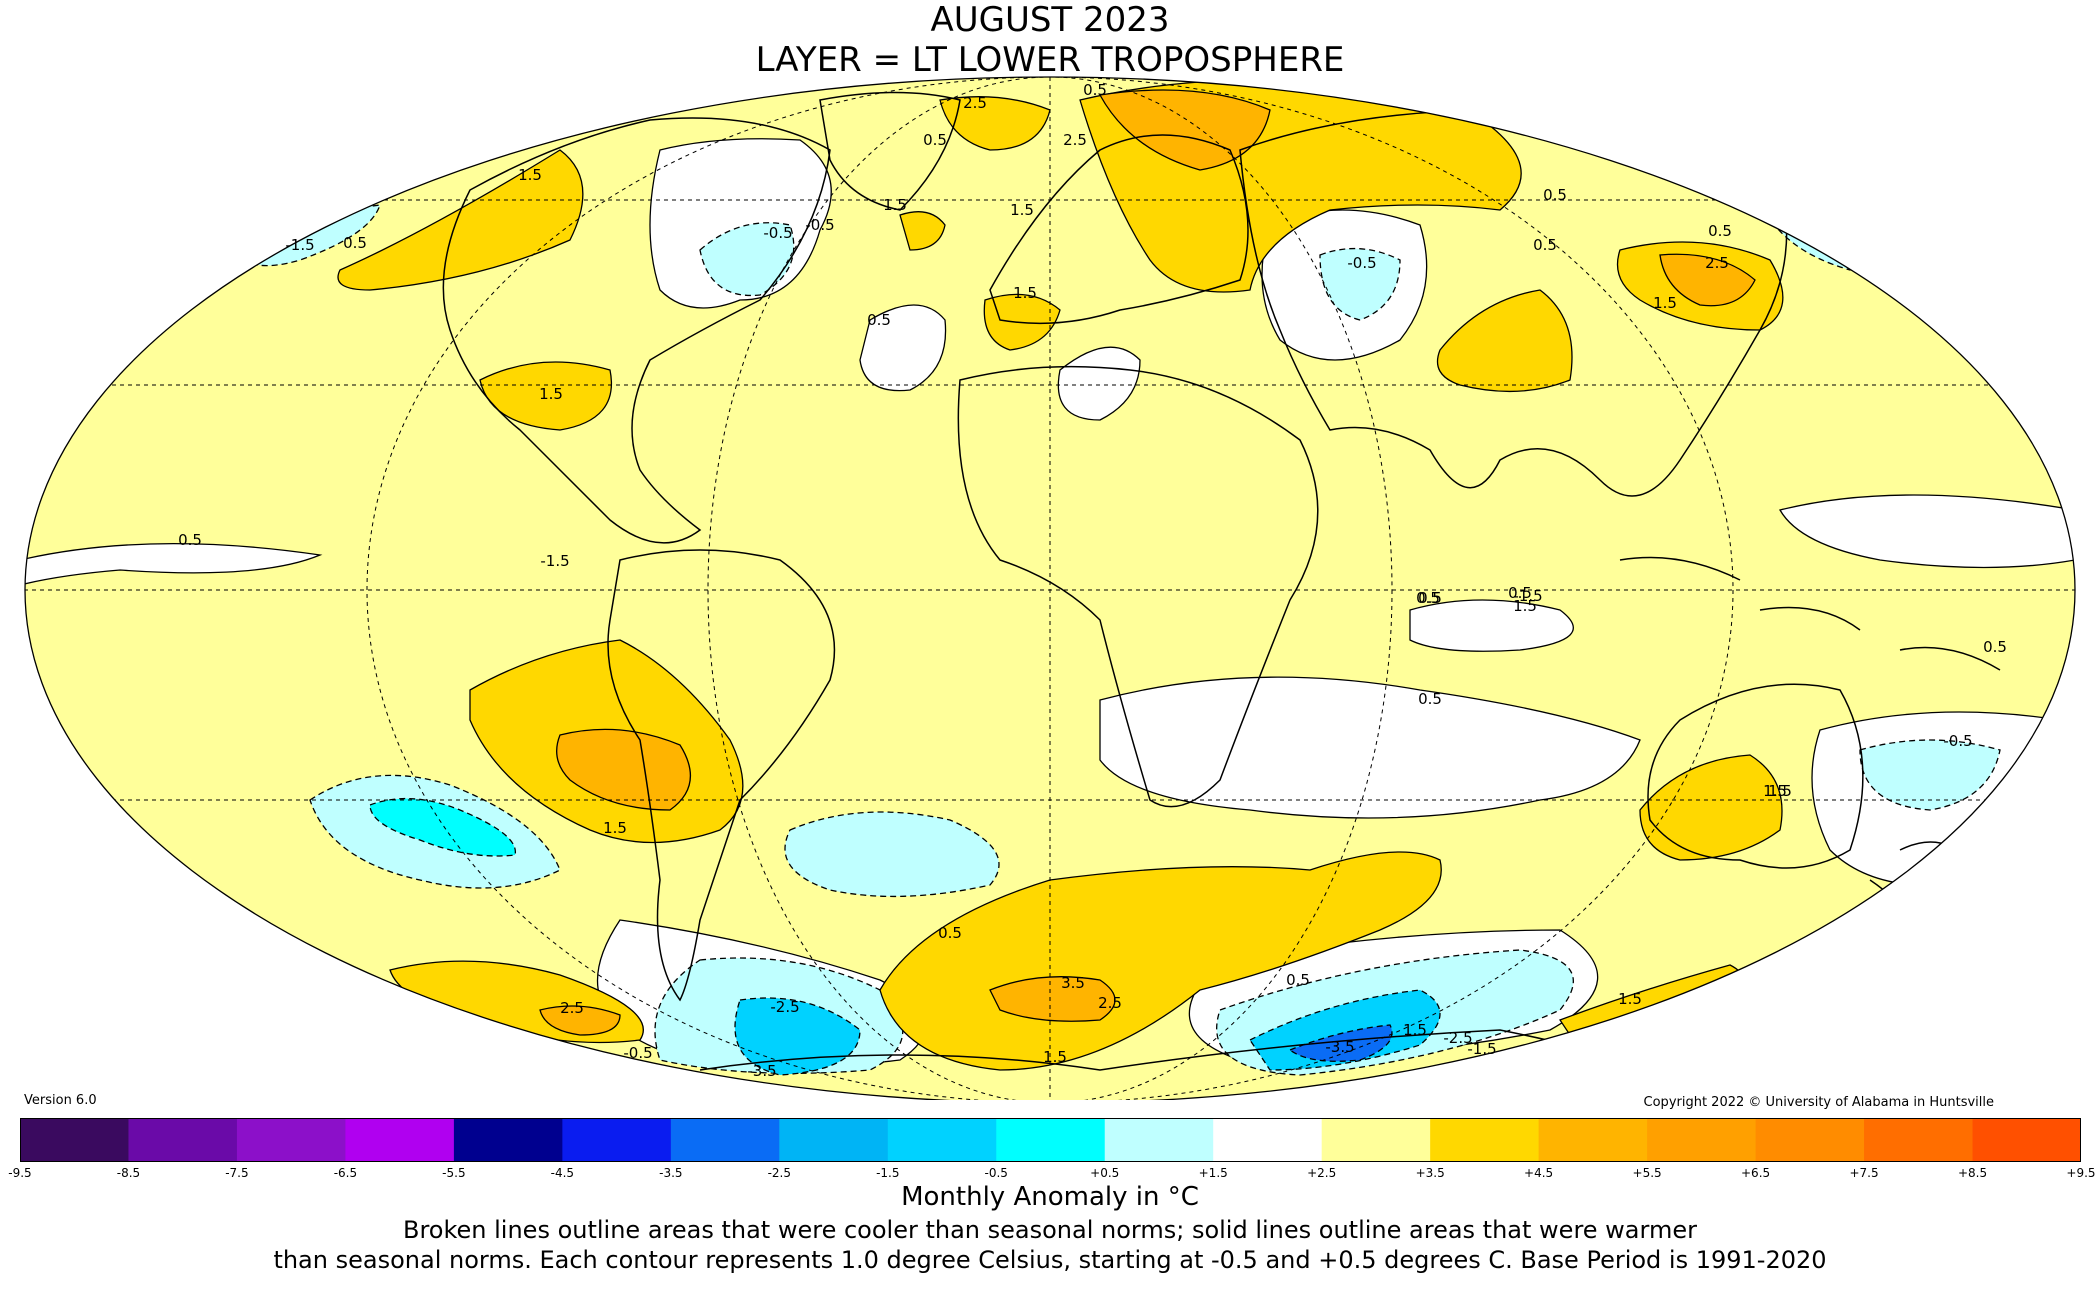 This screenshot has width=2100, height=1300. I want to click on colorbar-tick-label: -2.5, so click(779, 1173).